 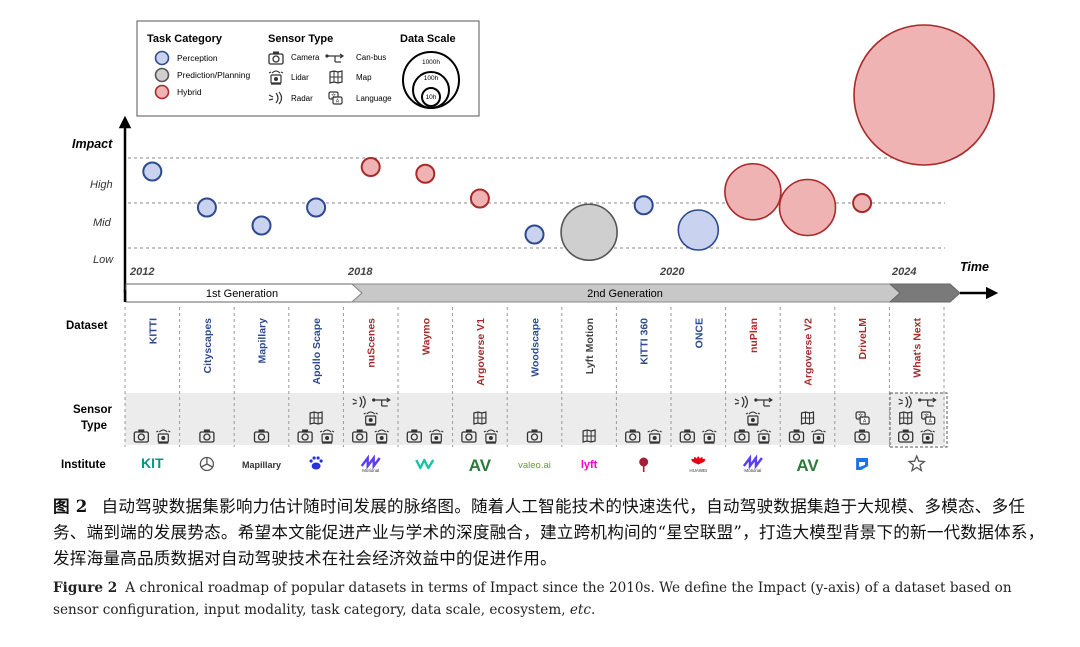 What do you see at coordinates (425, 464) in the screenshot?
I see `waymo-logo-icon` at bounding box center [425, 464].